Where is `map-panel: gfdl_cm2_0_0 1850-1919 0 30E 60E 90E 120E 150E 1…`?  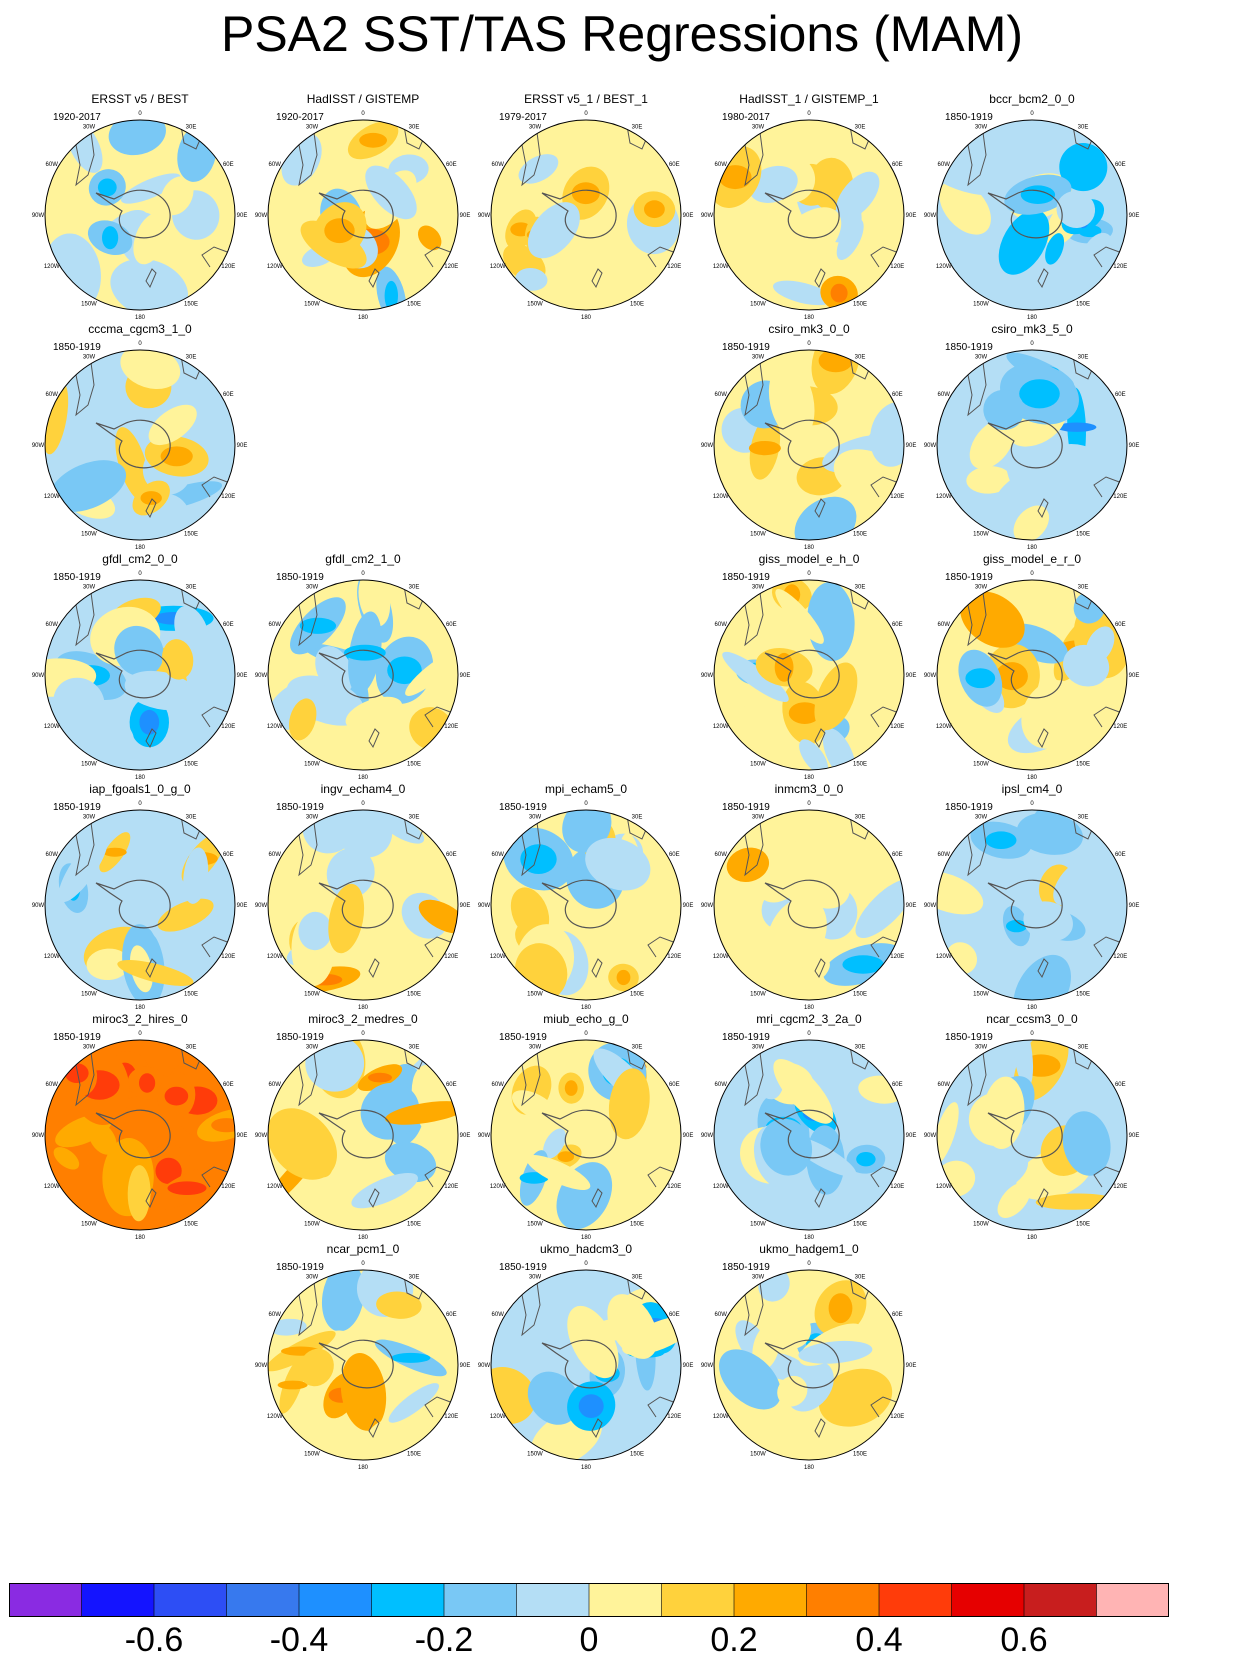
map-panel: gfdl_cm2_0_0 1850-1919 0 30E 60E 90E 120E 150E 1… is located at coordinates (140, 672).